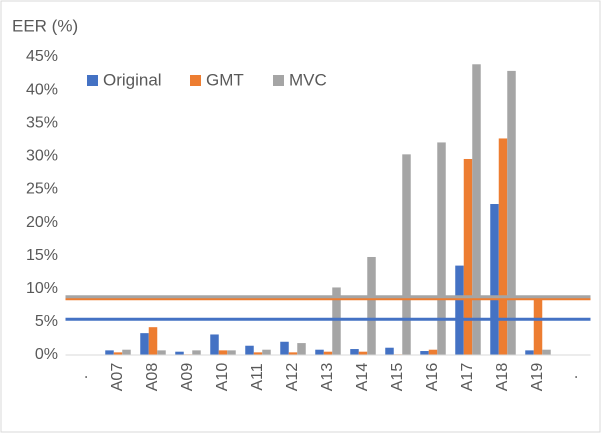 This screenshot has width=602, height=434. What do you see at coordinates (432, 377) in the screenshot?
I see `x-tick-label: A16` at bounding box center [432, 377].